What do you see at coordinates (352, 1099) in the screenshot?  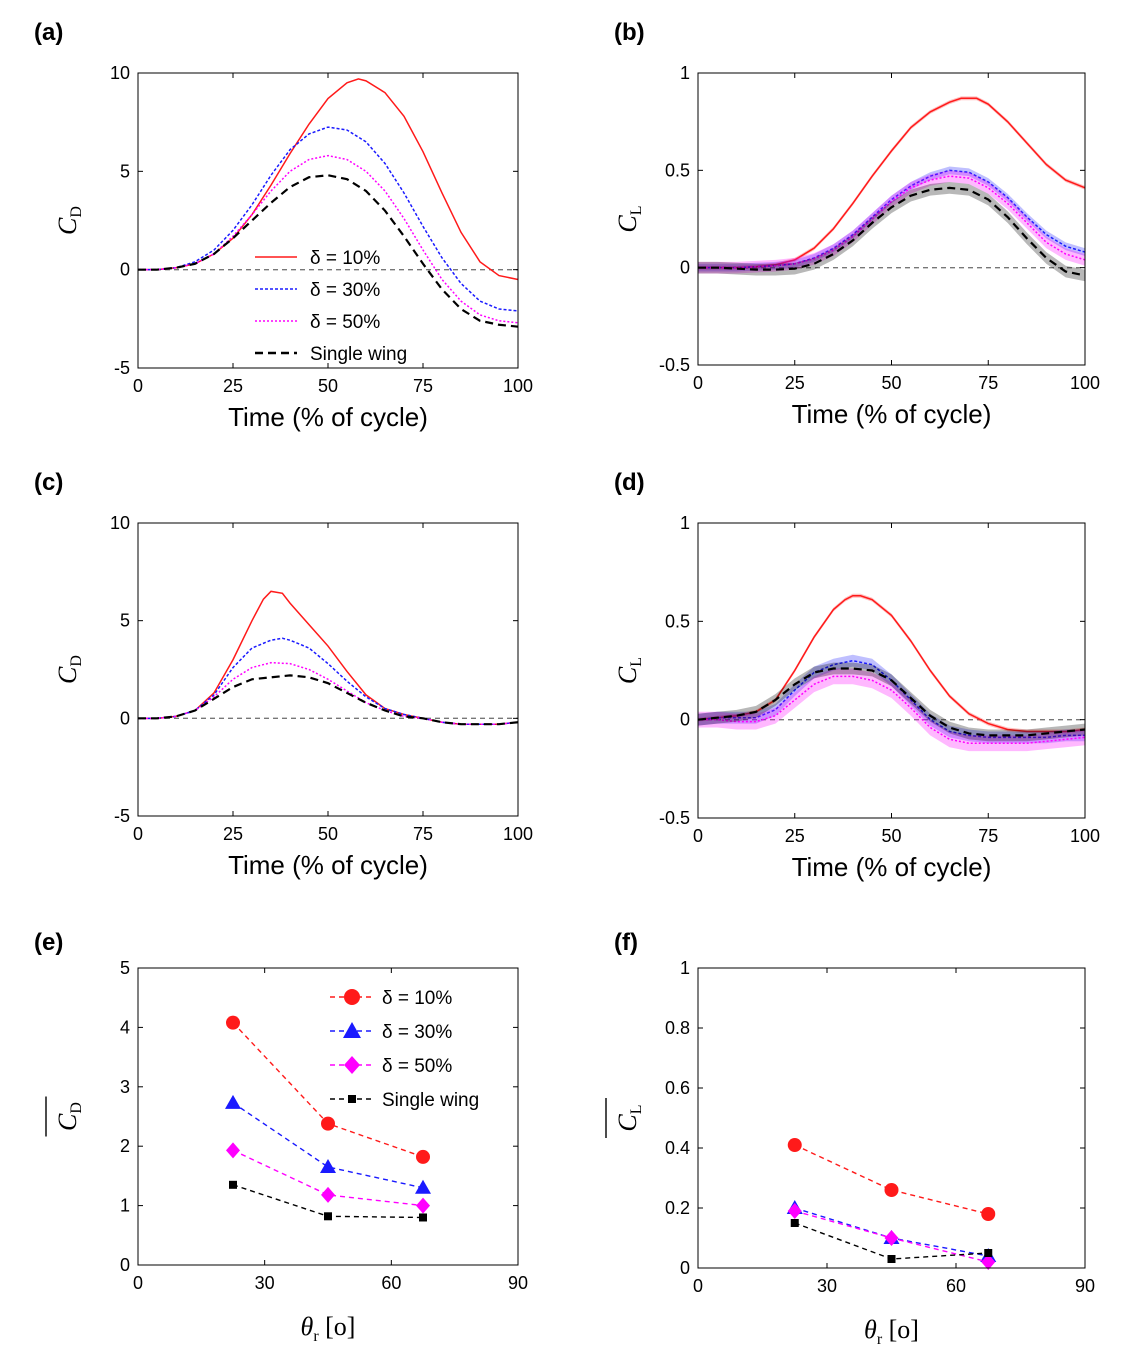 I see `legend-marker-single` at bounding box center [352, 1099].